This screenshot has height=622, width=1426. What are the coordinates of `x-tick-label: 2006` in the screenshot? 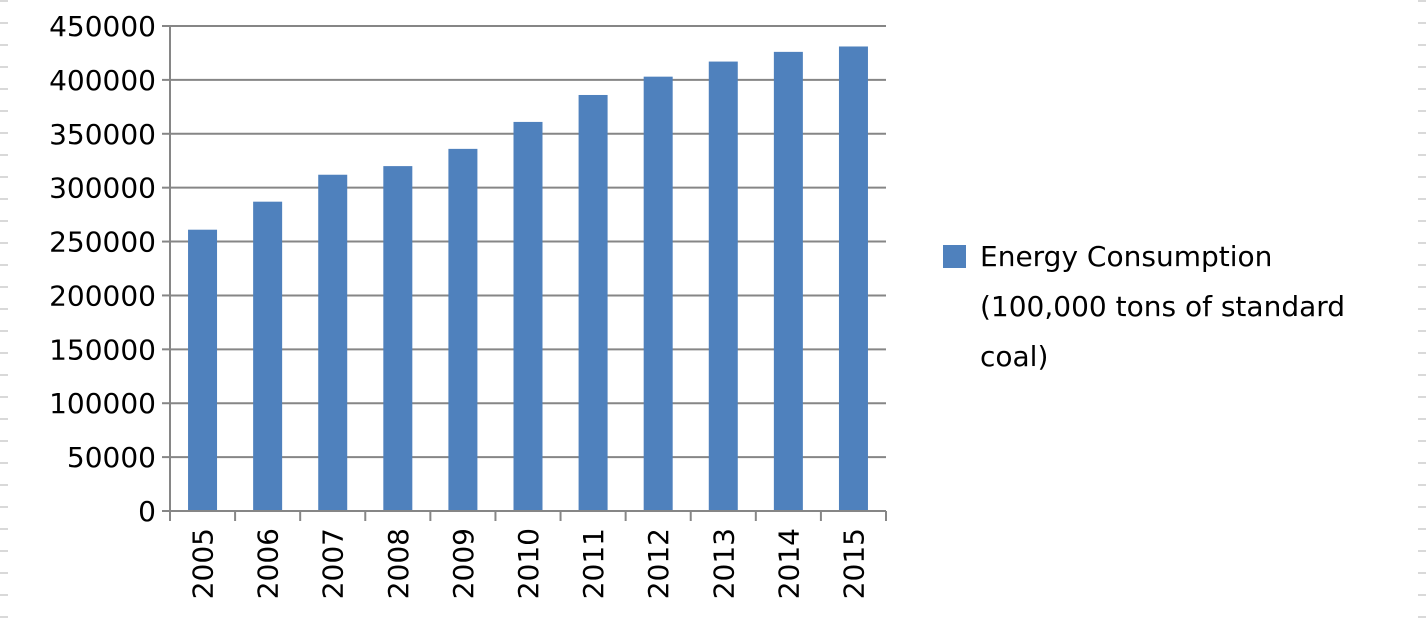 It's located at (268, 563).